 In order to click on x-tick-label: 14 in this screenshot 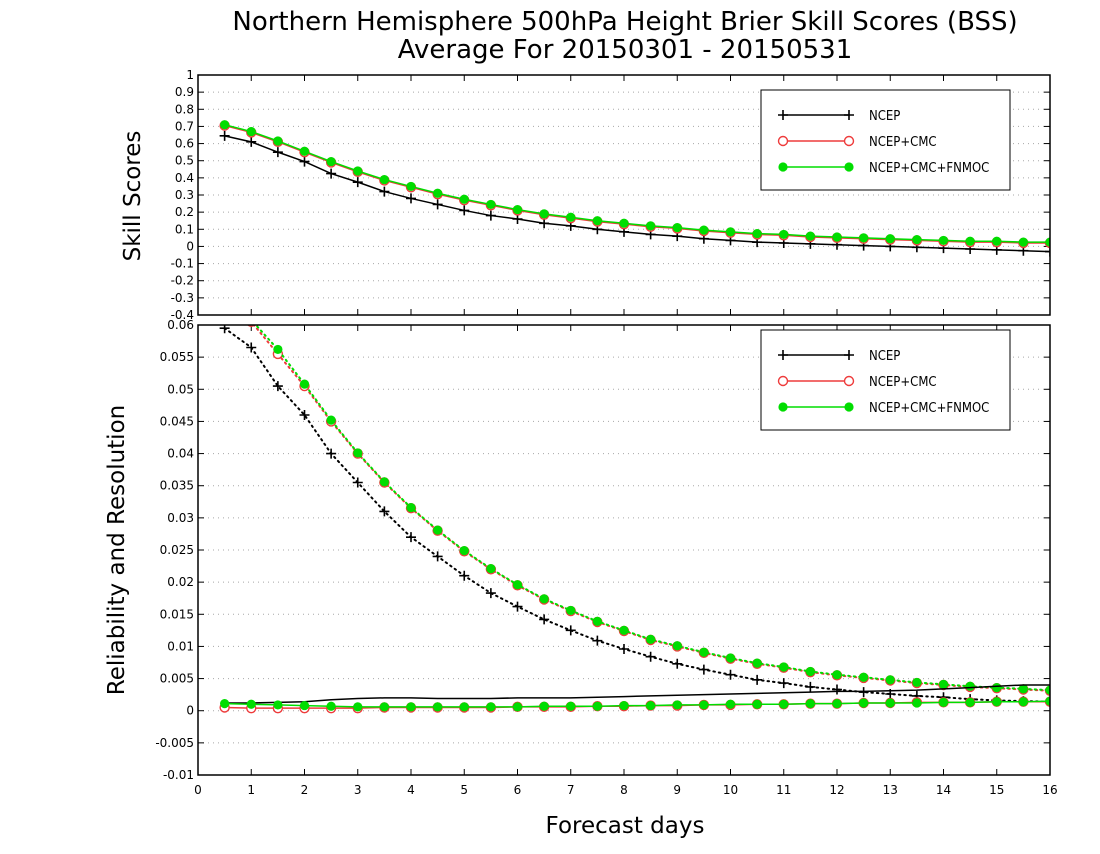, I will do `click(943, 790)`.